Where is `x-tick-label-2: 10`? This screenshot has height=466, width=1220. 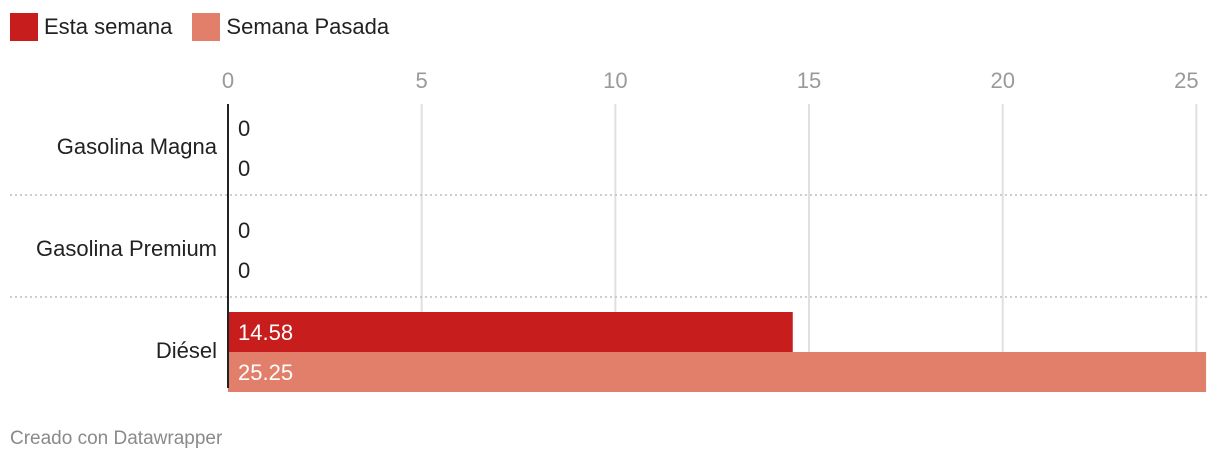 x-tick-label-2: 10 is located at coordinates (615, 80).